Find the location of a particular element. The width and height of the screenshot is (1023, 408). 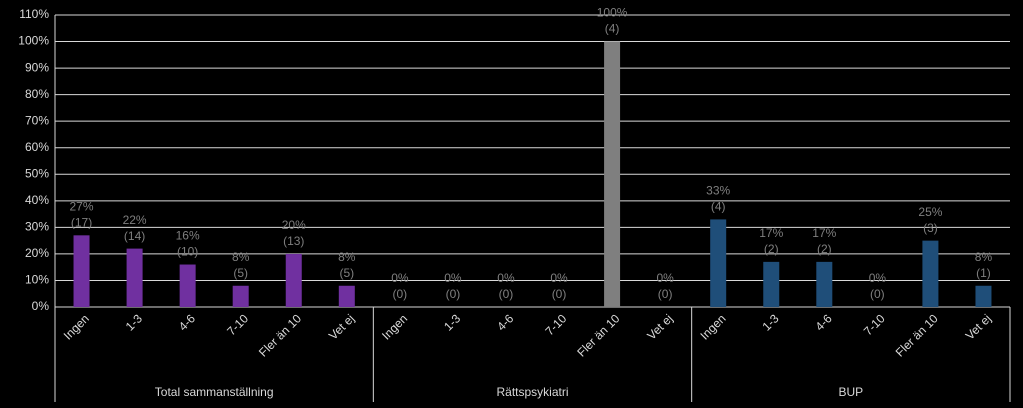

count-label: (1) is located at coordinates (983, 273).